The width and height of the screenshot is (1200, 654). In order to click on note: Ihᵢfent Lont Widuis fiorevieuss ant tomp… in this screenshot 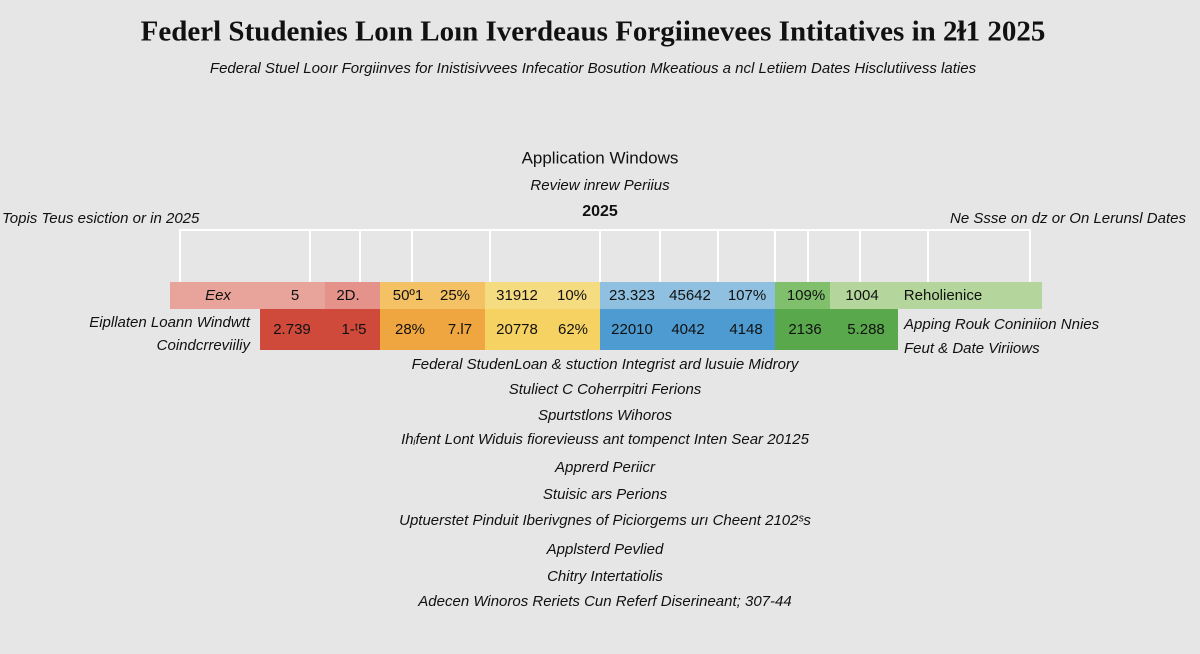, I will do `click(605, 439)`.